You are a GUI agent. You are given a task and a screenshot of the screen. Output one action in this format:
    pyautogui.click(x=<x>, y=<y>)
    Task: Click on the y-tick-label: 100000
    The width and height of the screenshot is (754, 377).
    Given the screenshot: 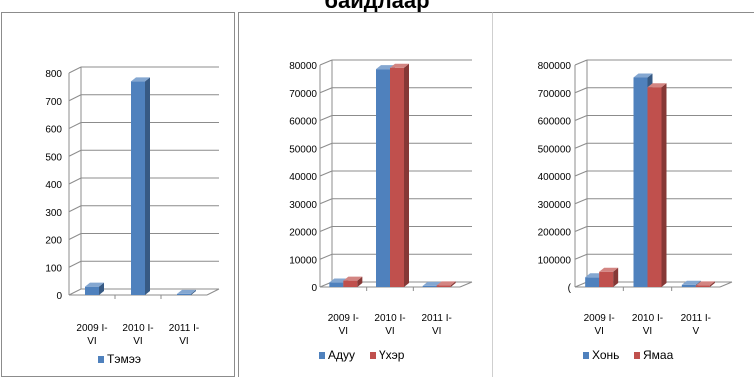 What is the action you would take?
    pyautogui.click(x=555, y=260)
    